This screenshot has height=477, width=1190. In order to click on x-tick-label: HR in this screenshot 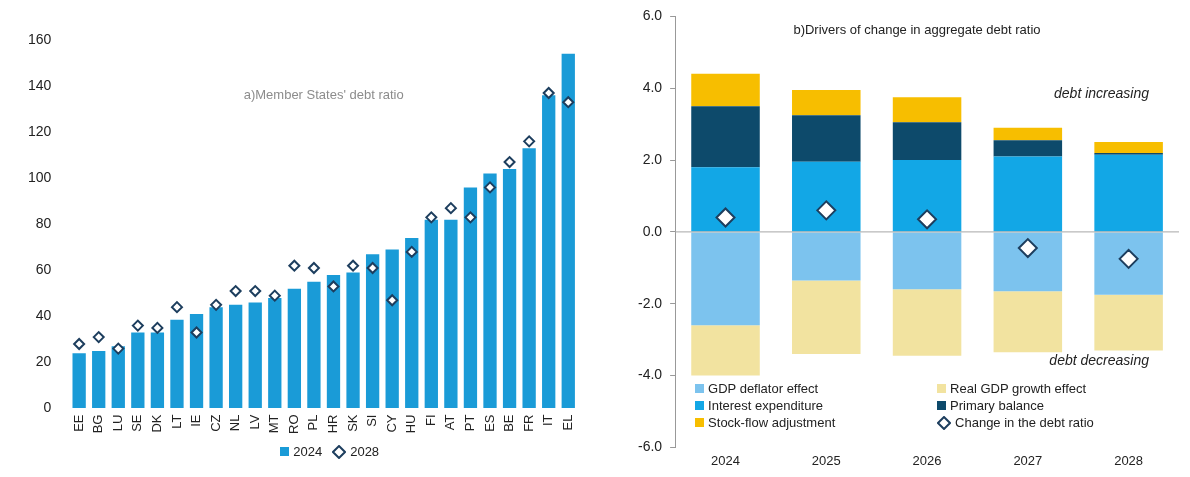, I will do `click(333, 424)`.